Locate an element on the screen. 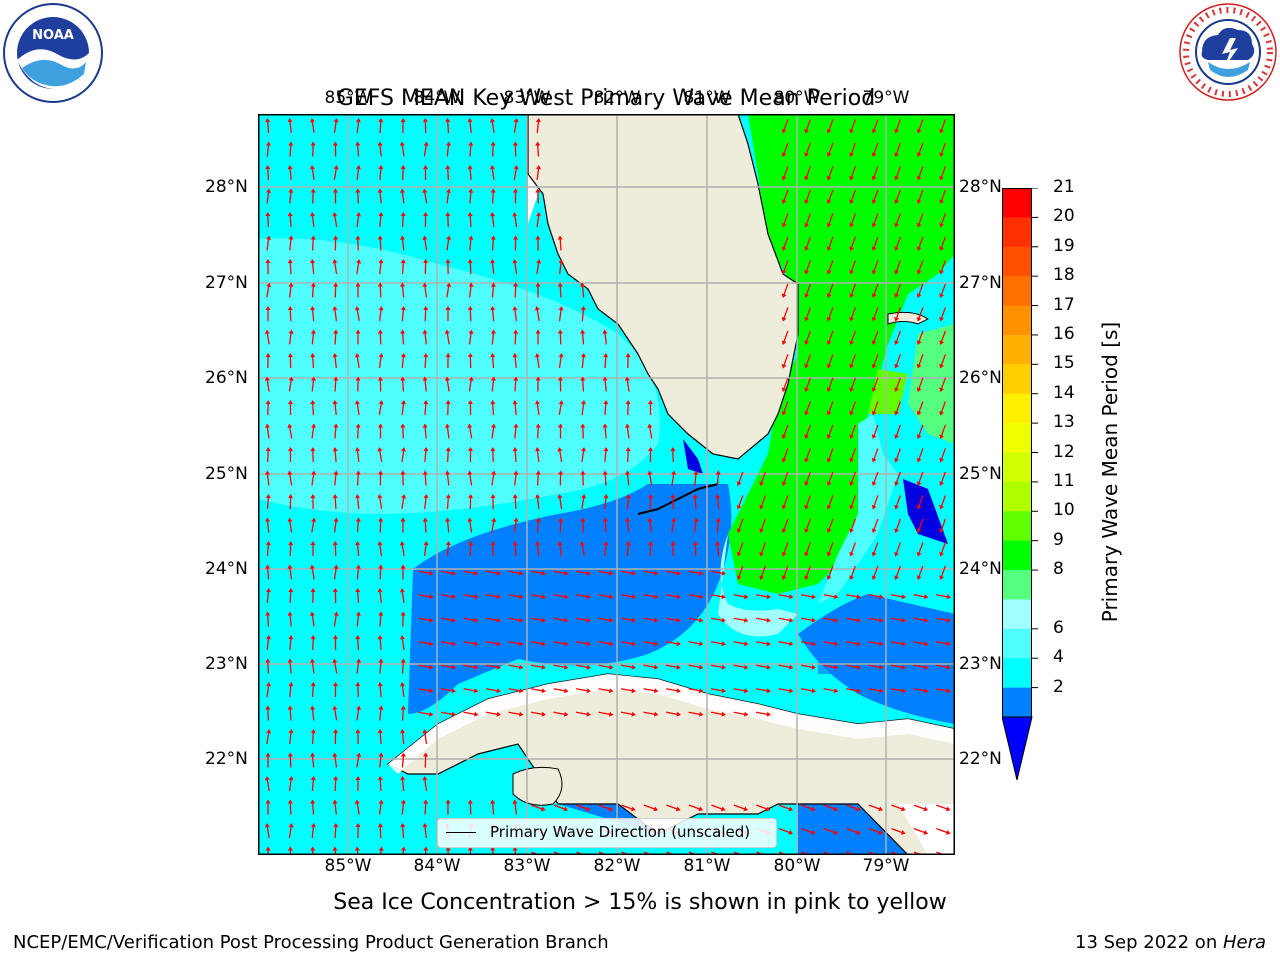 The height and width of the screenshot is (960, 1280). colorbar-tick-label: 15 is located at coordinates (1064, 363).